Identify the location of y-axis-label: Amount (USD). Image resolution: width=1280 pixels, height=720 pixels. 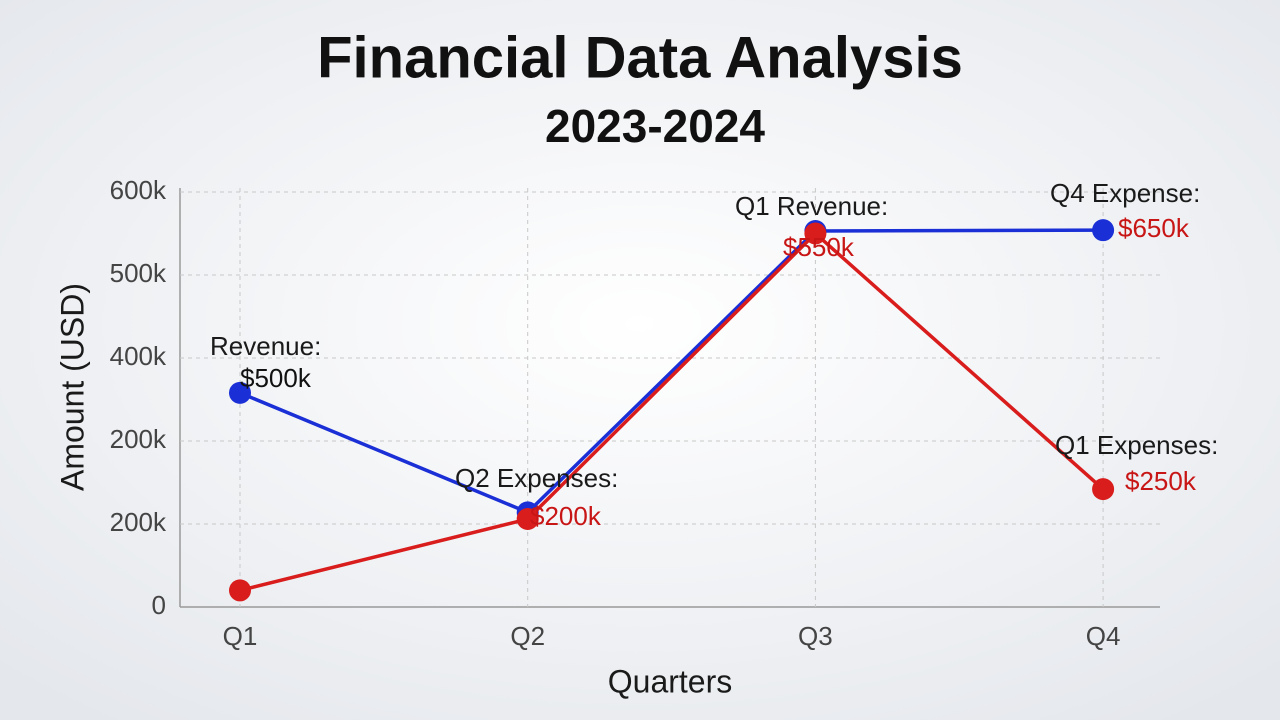
(72, 387).